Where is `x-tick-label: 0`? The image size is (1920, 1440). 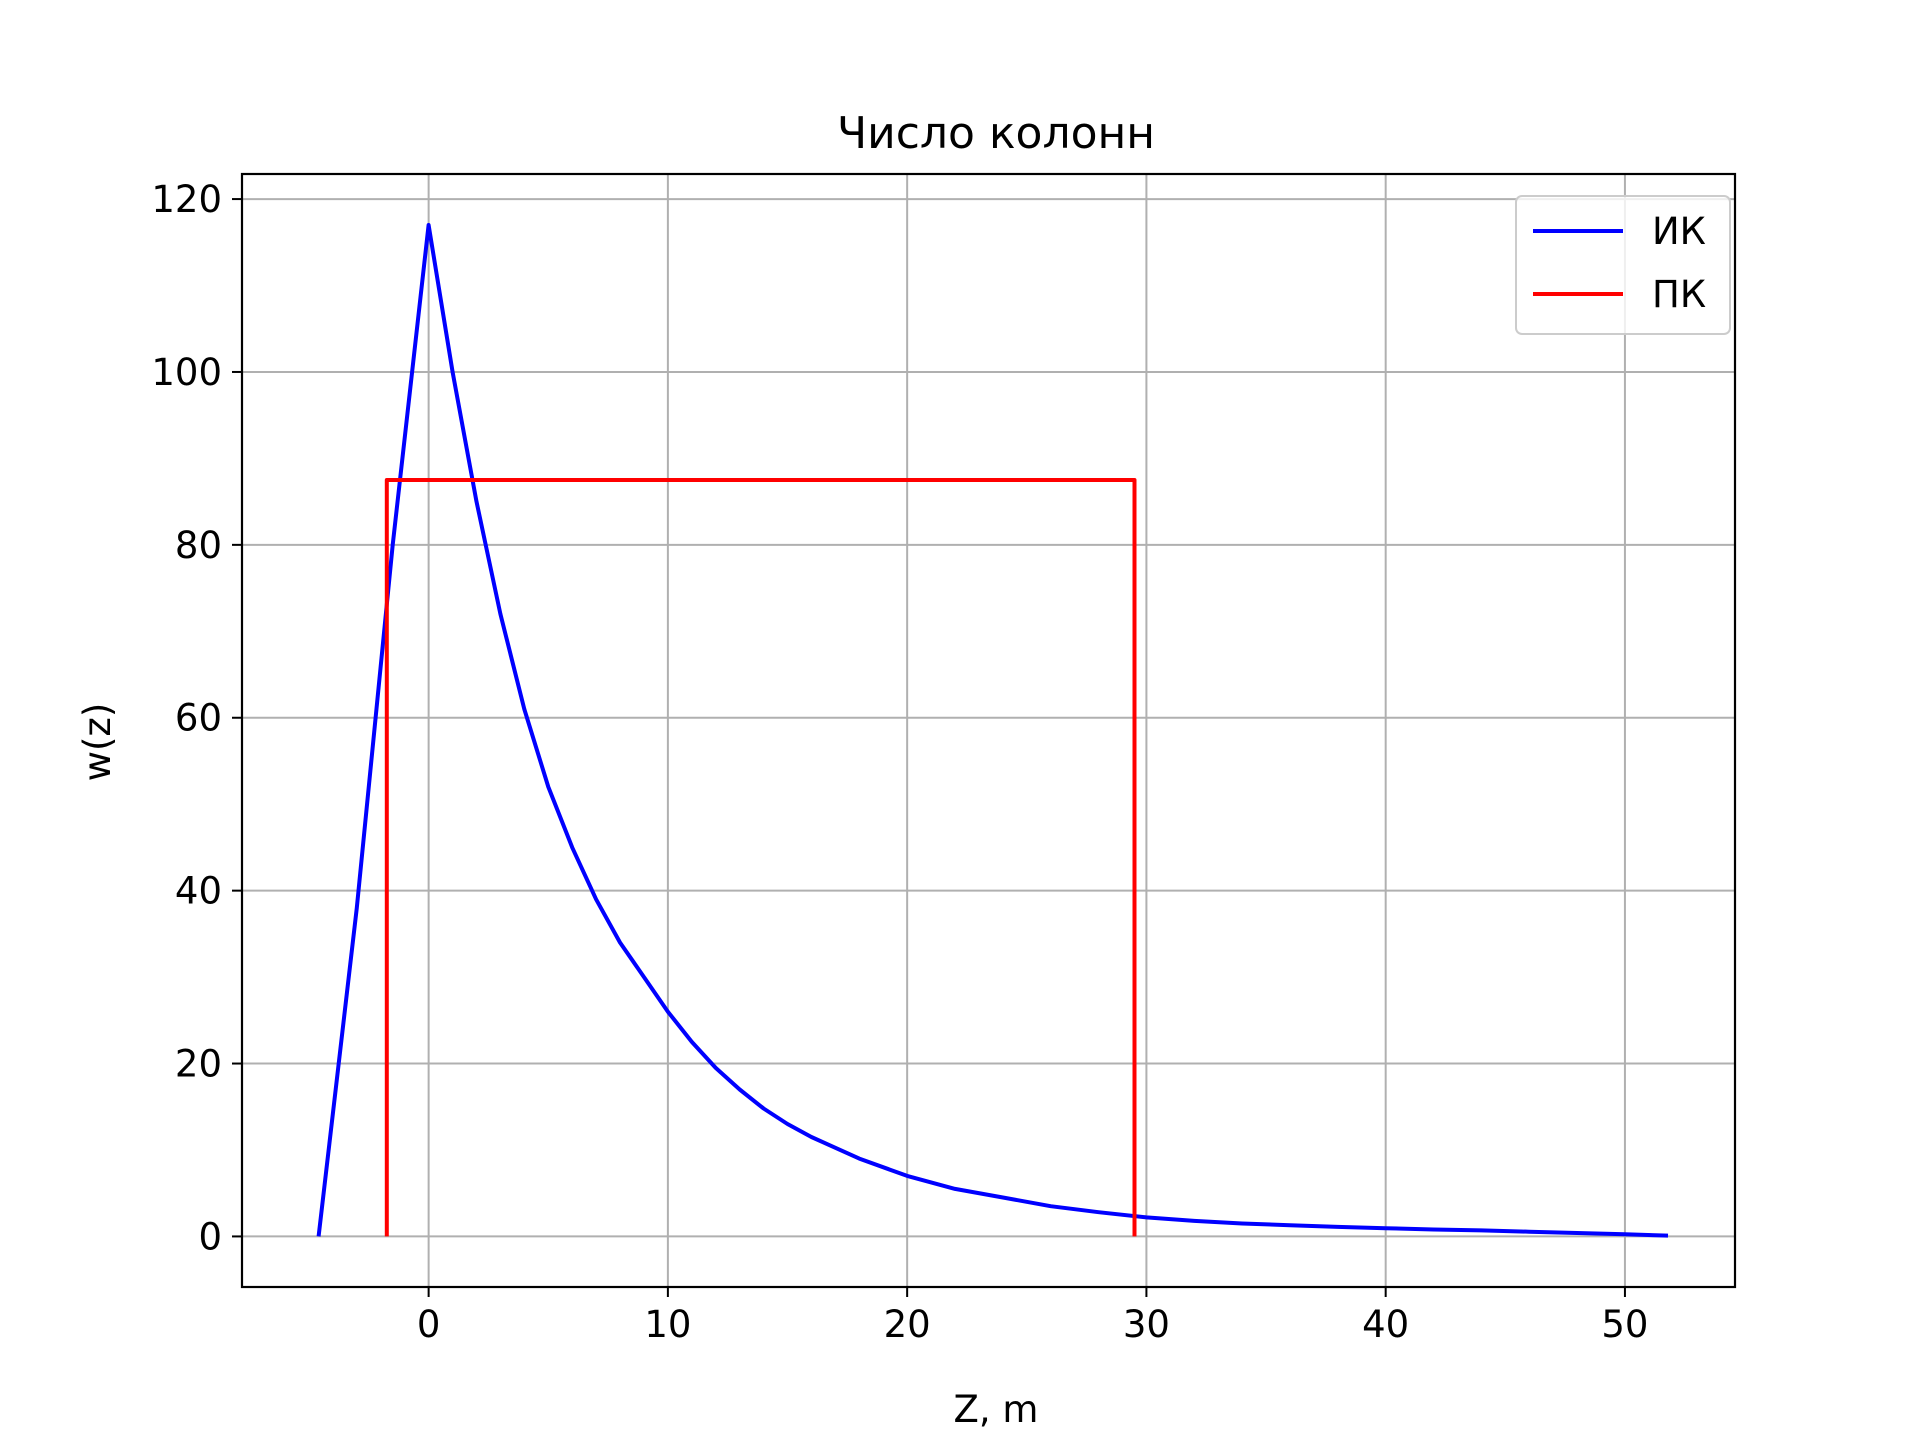
x-tick-label: 0 is located at coordinates (429, 1324).